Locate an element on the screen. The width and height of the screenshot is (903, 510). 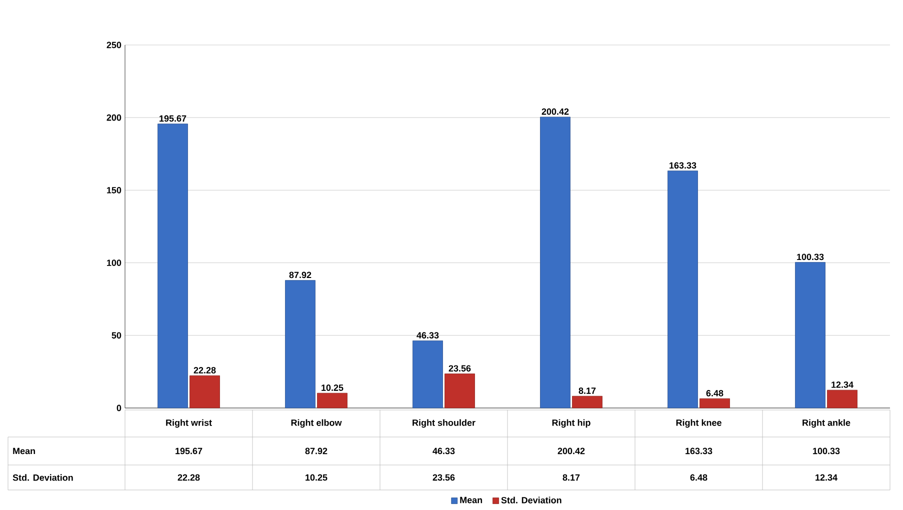
y-tick-label: 100 is located at coordinates (114, 263).